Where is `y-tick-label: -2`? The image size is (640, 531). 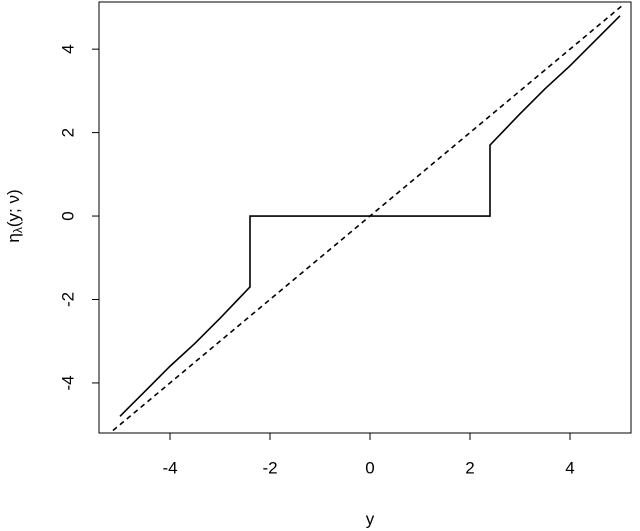
y-tick-label: -2 is located at coordinates (67, 299).